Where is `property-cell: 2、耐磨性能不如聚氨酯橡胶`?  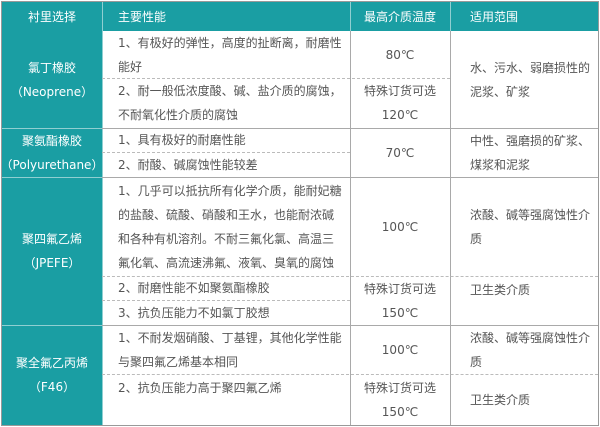 property-cell: 2、耐磨性能不如聚氨酯橡胶 is located at coordinates (226, 288).